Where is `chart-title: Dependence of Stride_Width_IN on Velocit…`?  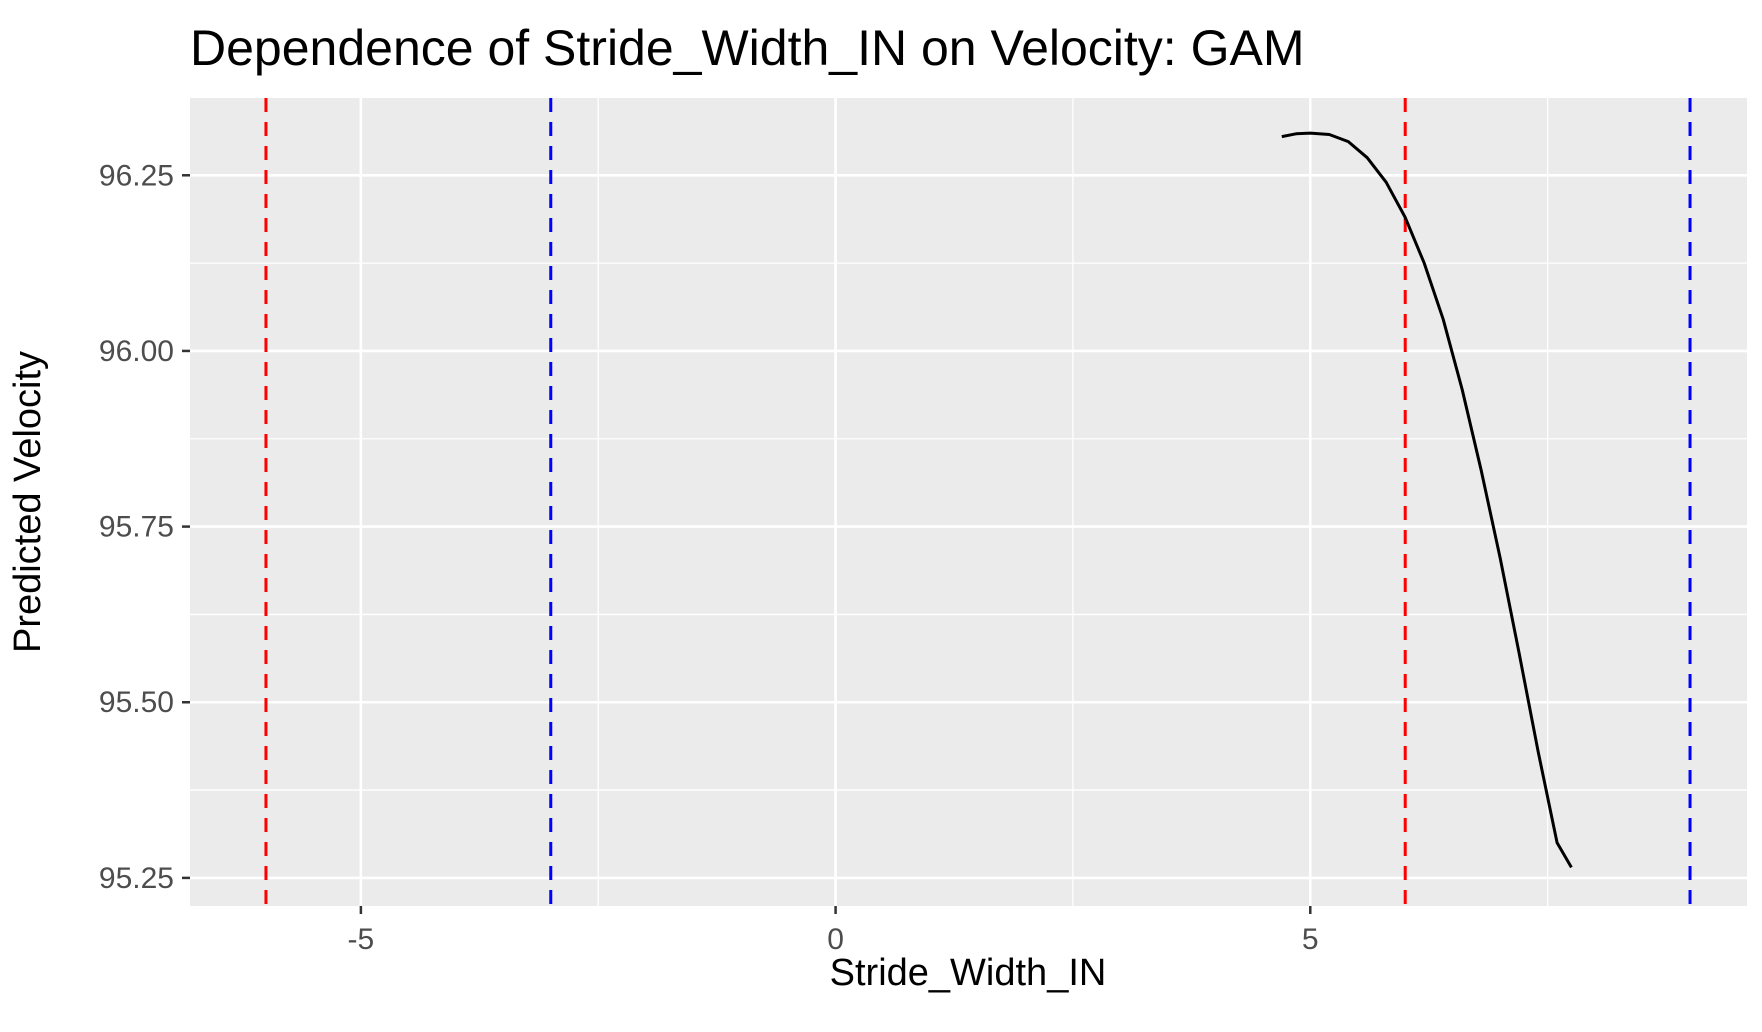 chart-title: Dependence of Stride_Width_IN on Velocit… is located at coordinates (747, 48).